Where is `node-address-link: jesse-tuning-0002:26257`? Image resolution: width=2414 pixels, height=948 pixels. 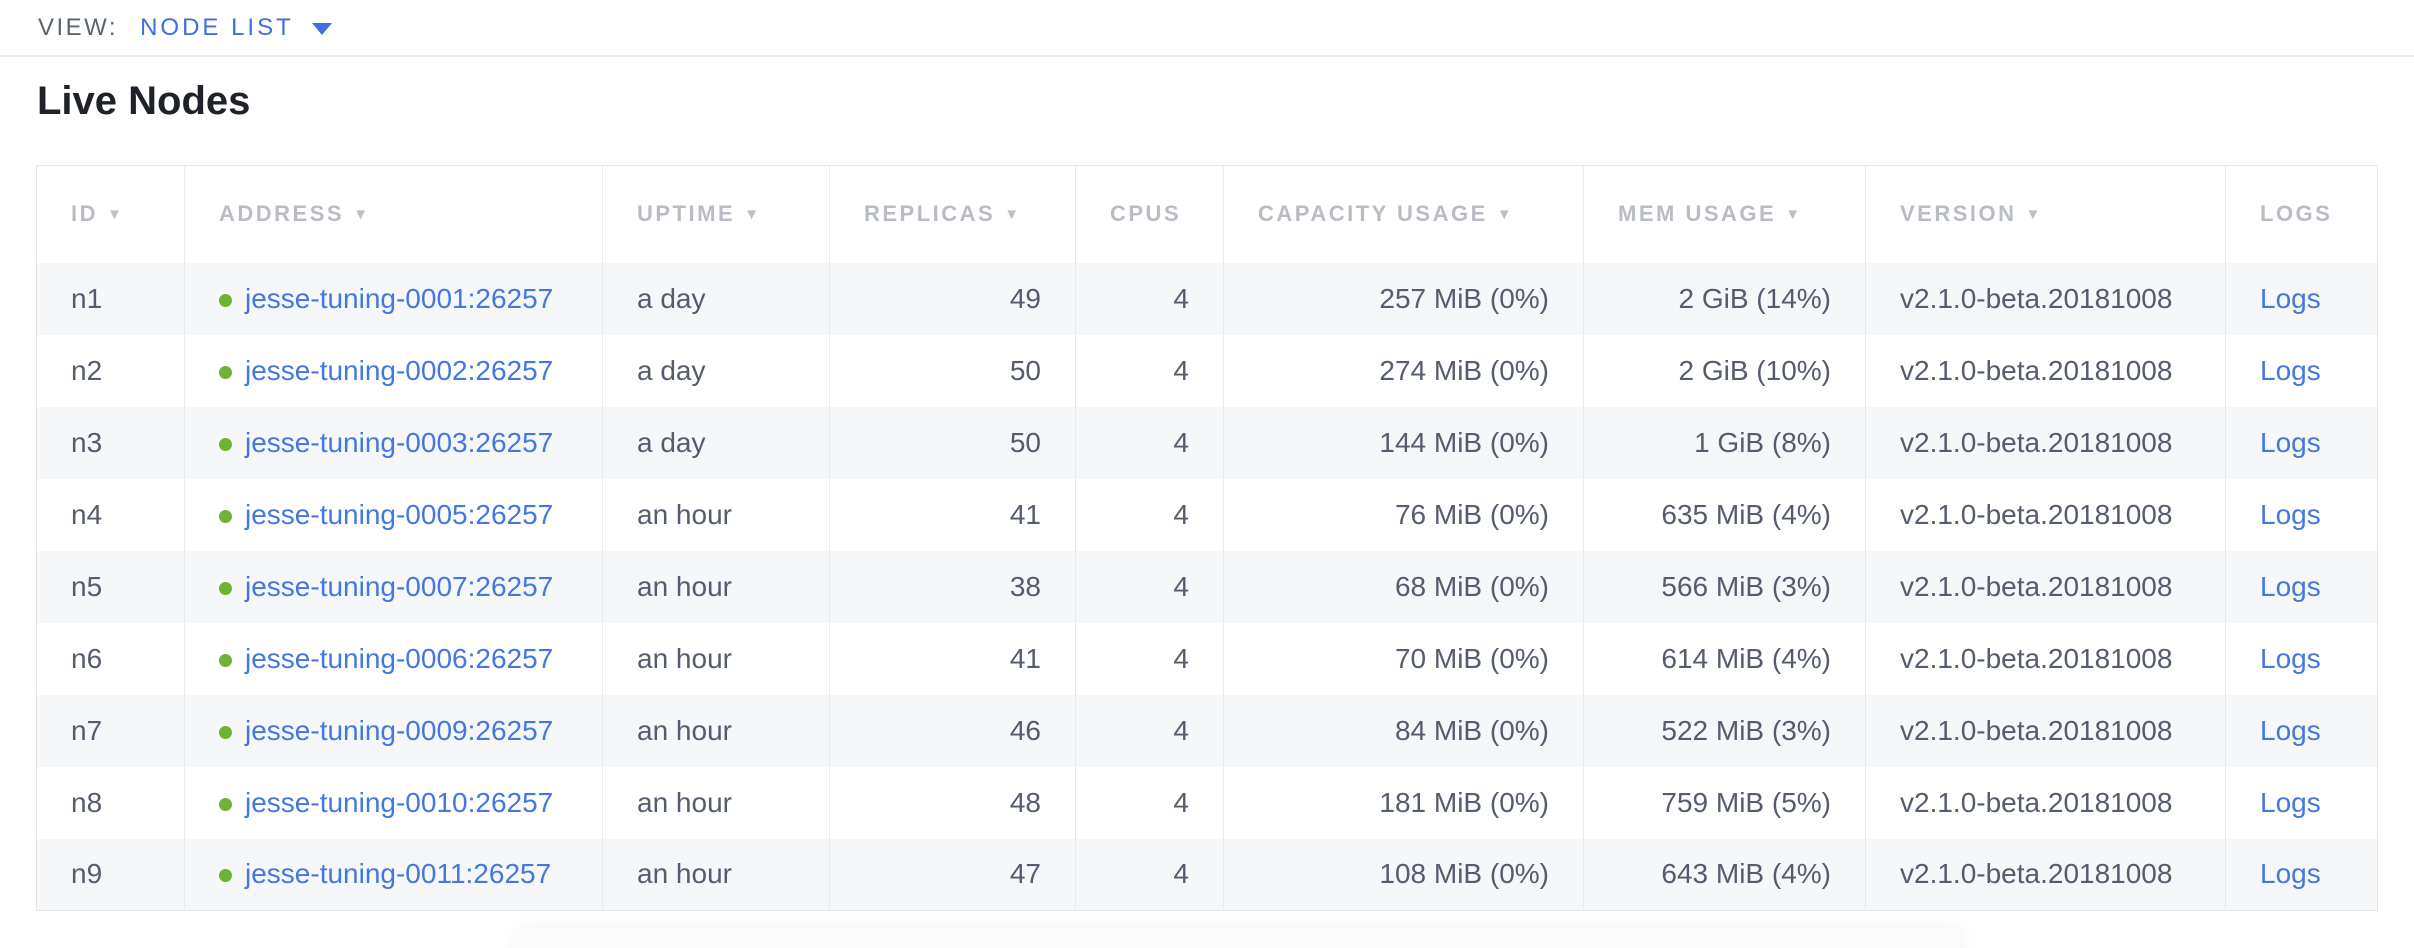
node-address-link: jesse-tuning-0002:26257 is located at coordinates (399, 370).